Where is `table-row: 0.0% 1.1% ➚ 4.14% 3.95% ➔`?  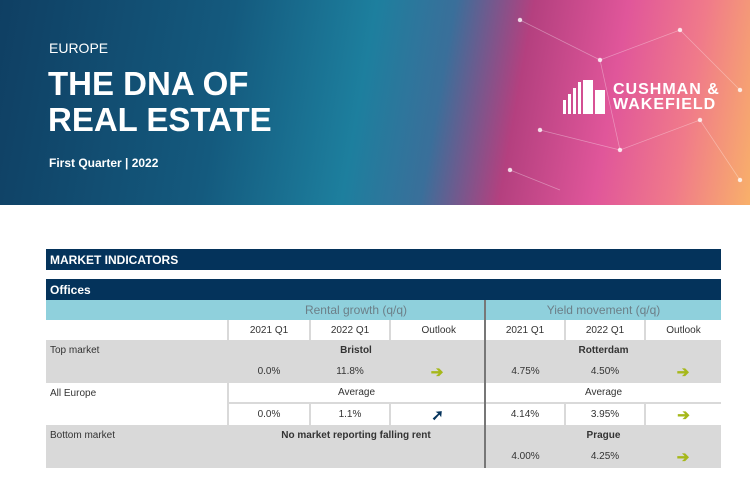 table-row: 0.0% 1.1% ➚ 4.14% 3.95% ➔ is located at coordinates (383, 413).